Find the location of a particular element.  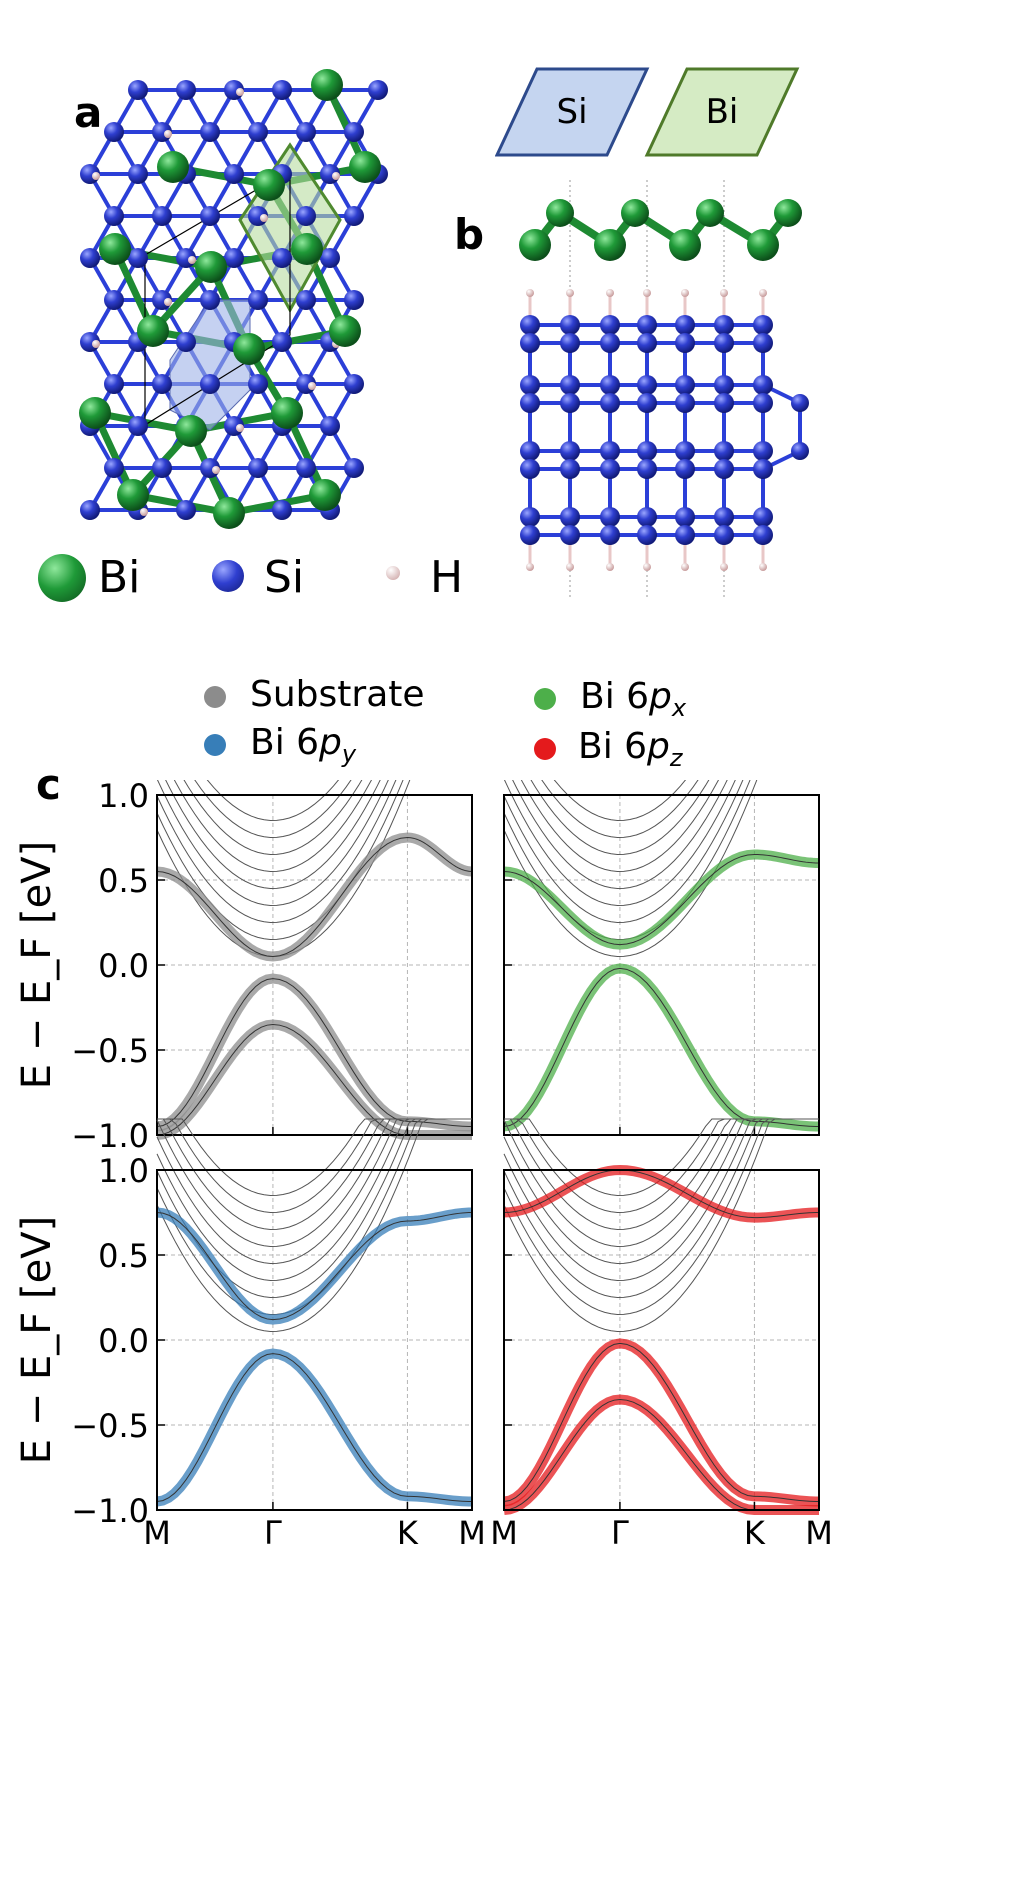

bi-pz-prefix: Bi 6 is located at coordinates (613, 746).